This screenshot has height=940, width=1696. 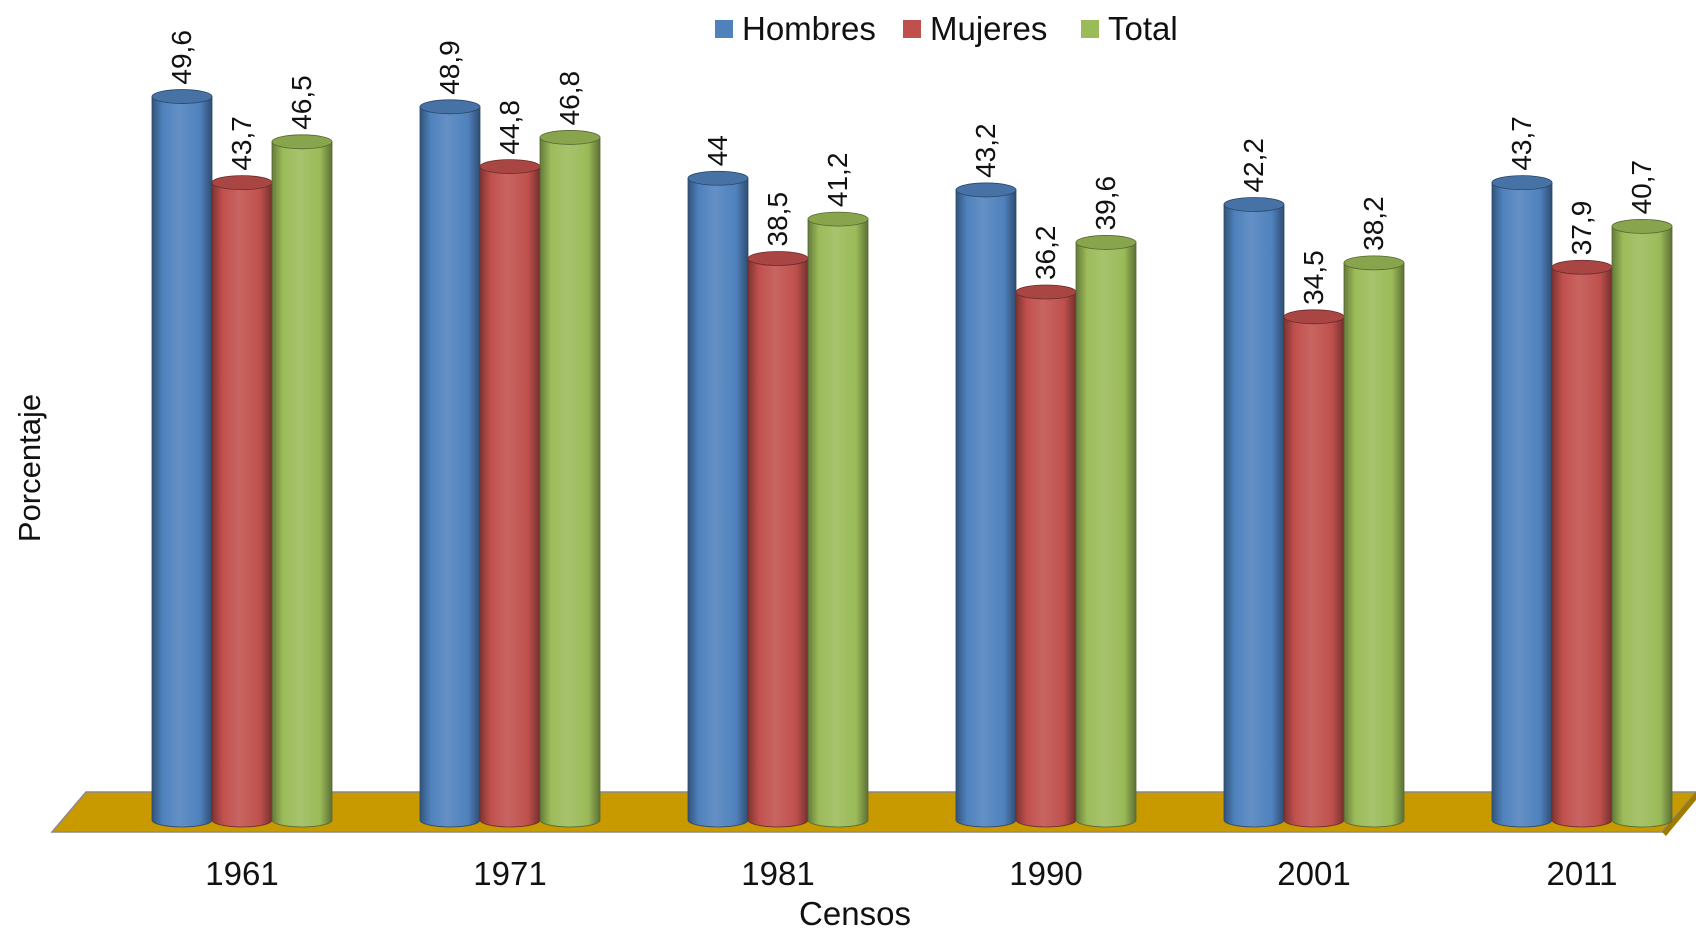 I want to click on bar-hombres-1981, so click(x=718, y=499).